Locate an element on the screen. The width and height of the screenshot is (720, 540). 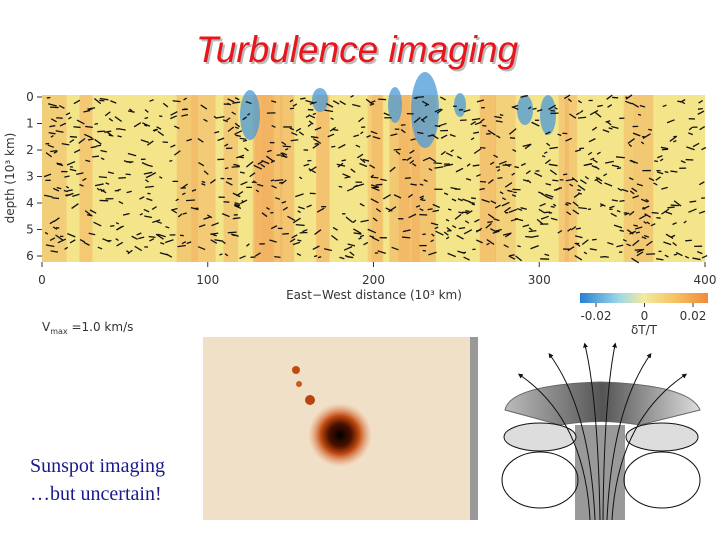
y-tick-label: 5 is located at coordinates (30, 230).